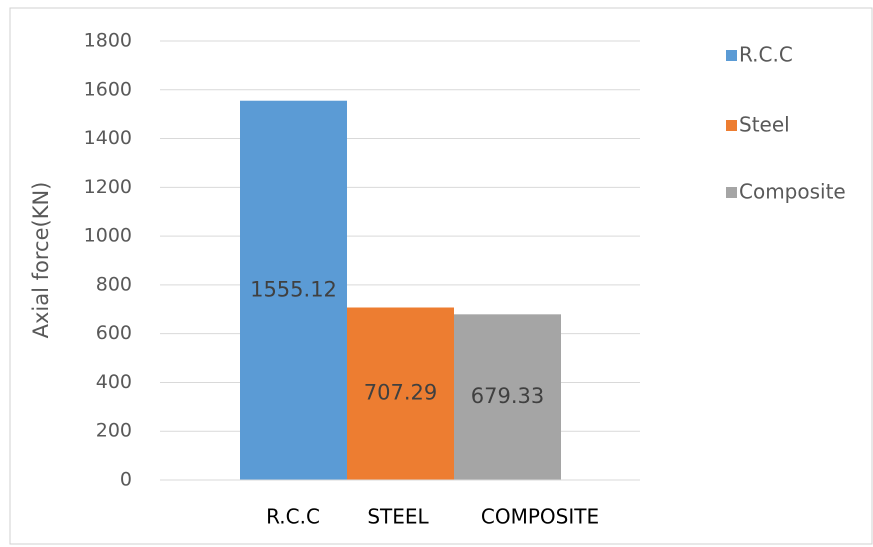 Image resolution: width=873 pixels, height=547 pixels. What do you see at coordinates (792, 192) in the screenshot?
I see `legend-label: Composite` at bounding box center [792, 192].